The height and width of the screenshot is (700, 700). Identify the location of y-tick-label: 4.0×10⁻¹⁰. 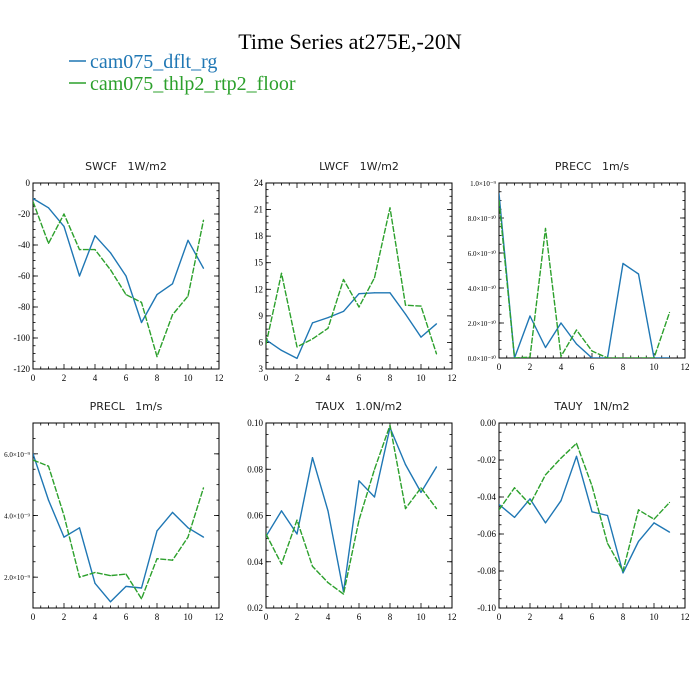
(482, 289).